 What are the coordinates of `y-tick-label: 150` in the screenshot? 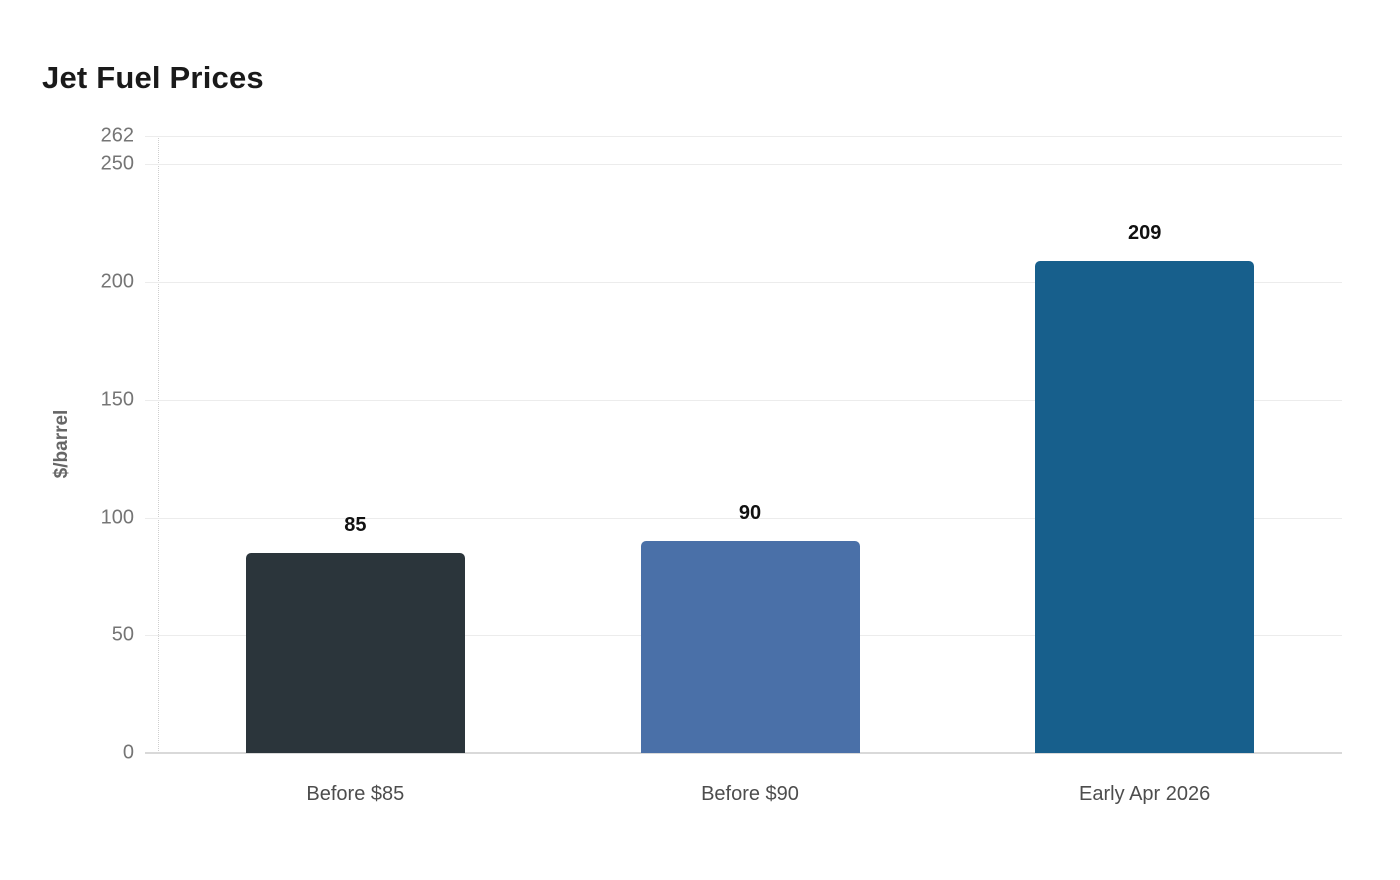 It's located at (117, 399).